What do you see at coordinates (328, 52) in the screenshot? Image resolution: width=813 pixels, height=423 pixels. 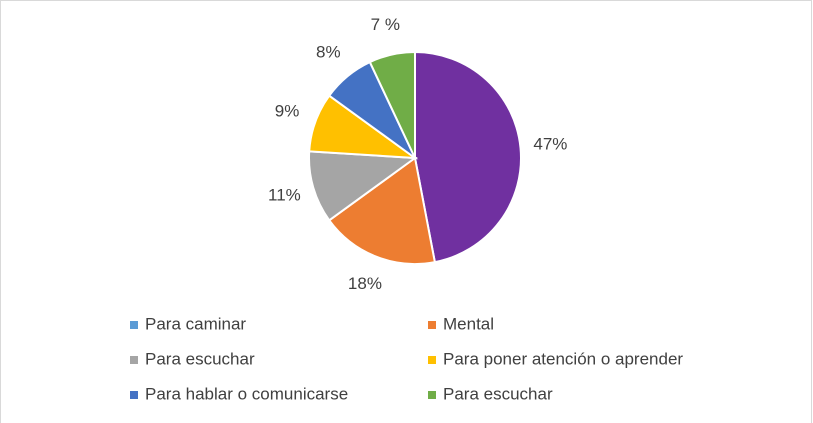 I see `data-label: 8%` at bounding box center [328, 52].